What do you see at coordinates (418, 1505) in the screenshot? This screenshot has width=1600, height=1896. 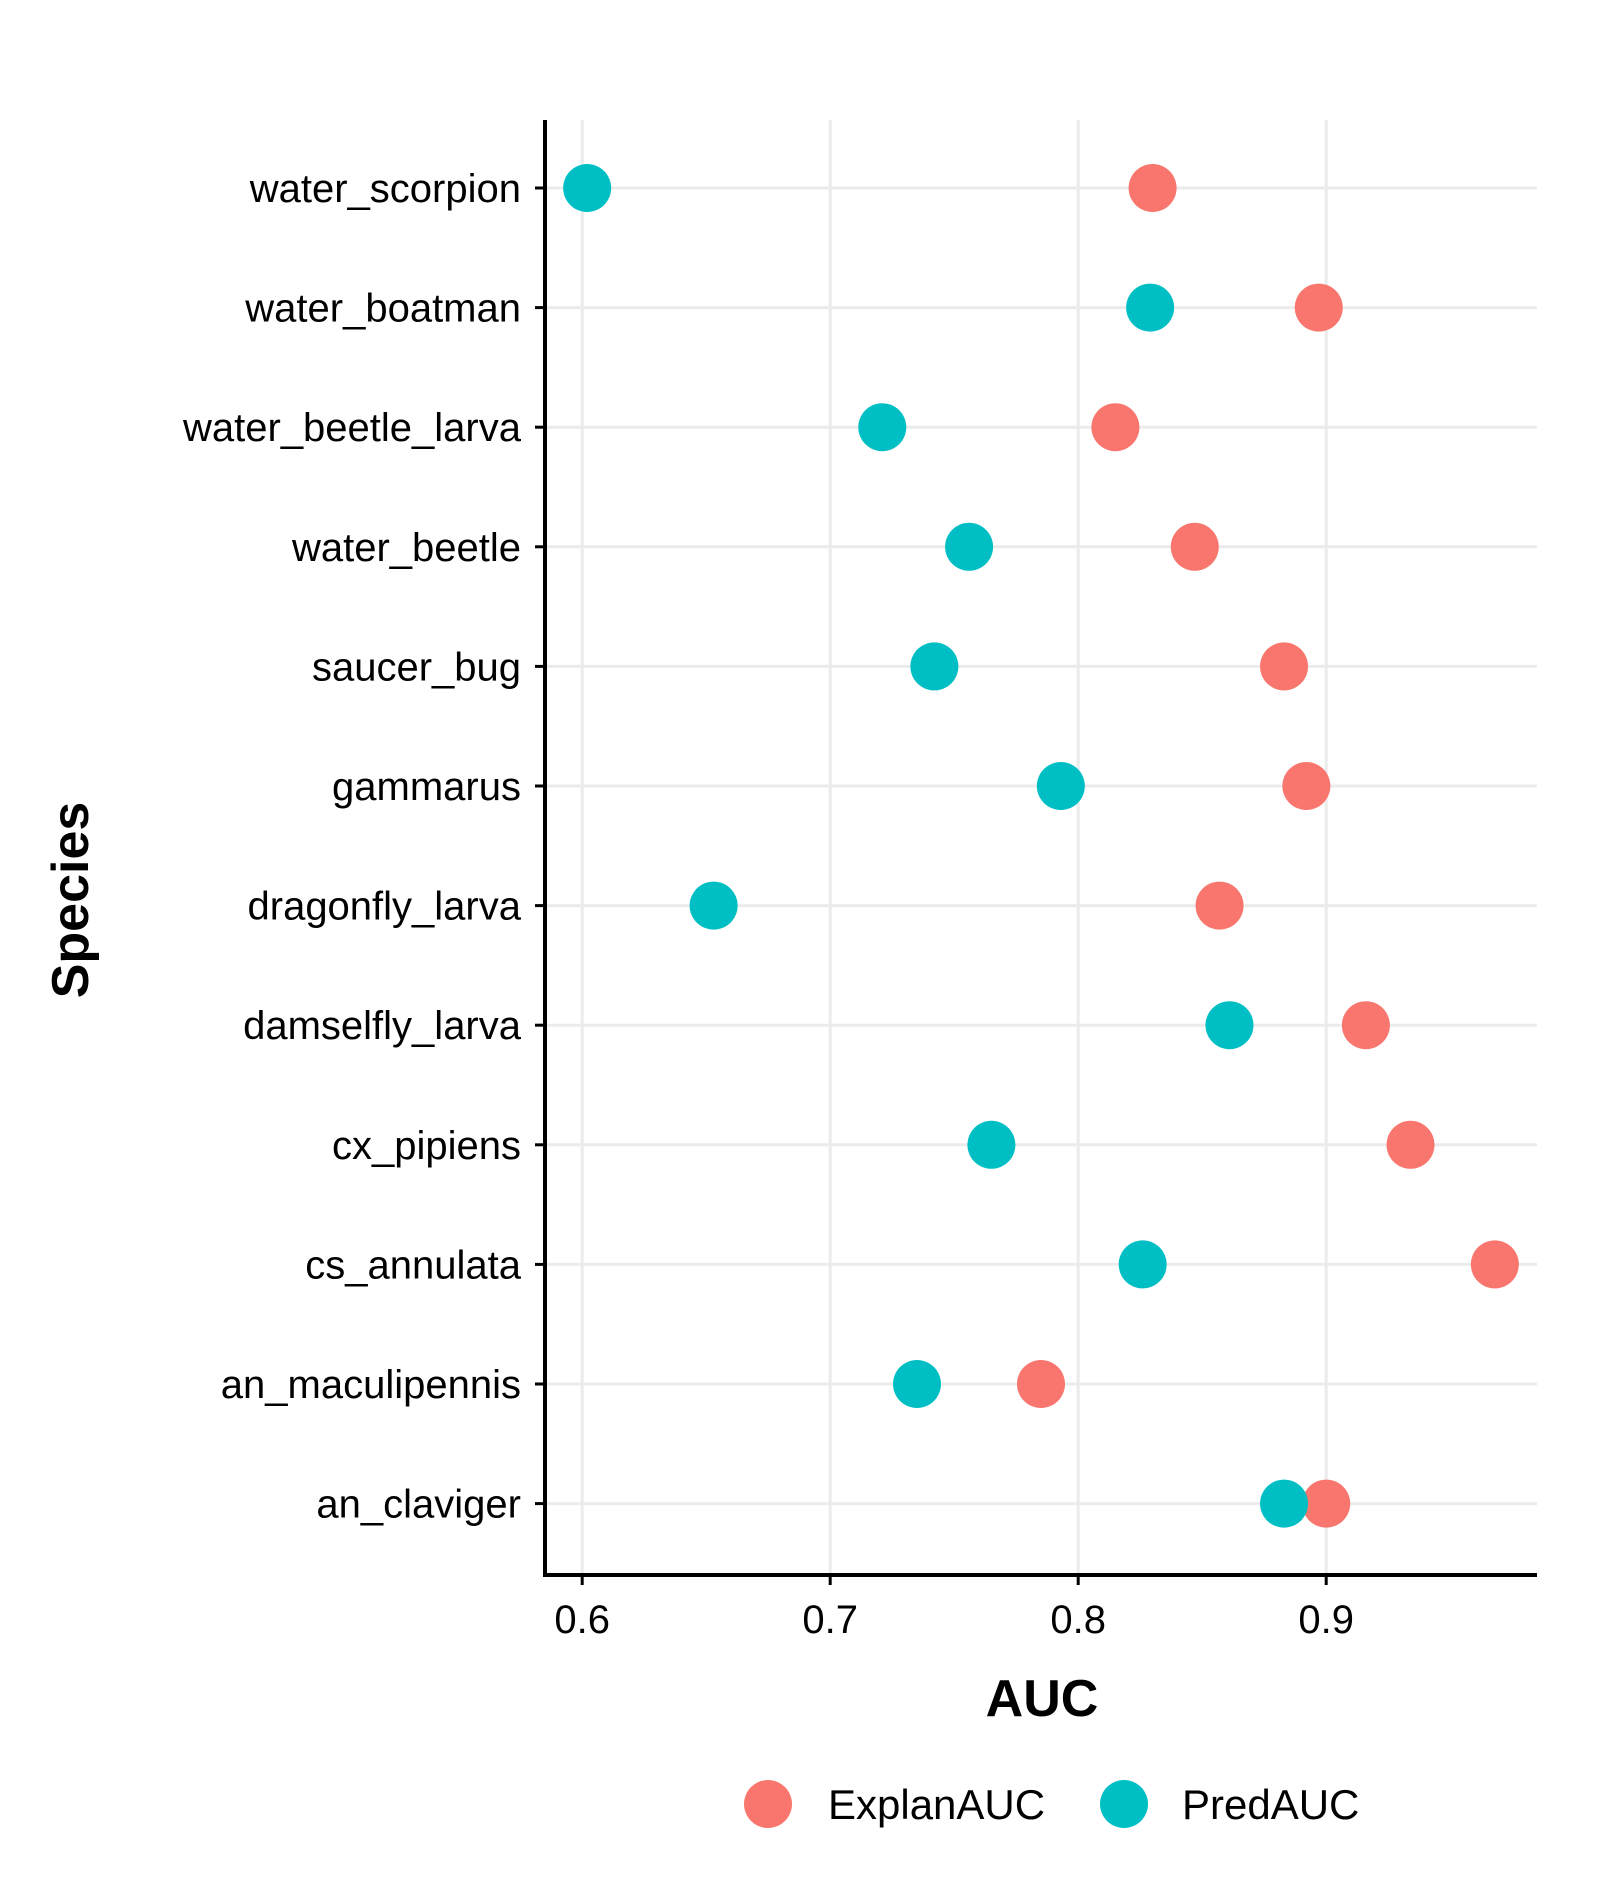 I see `y-tick-label: an_claviger` at bounding box center [418, 1505].